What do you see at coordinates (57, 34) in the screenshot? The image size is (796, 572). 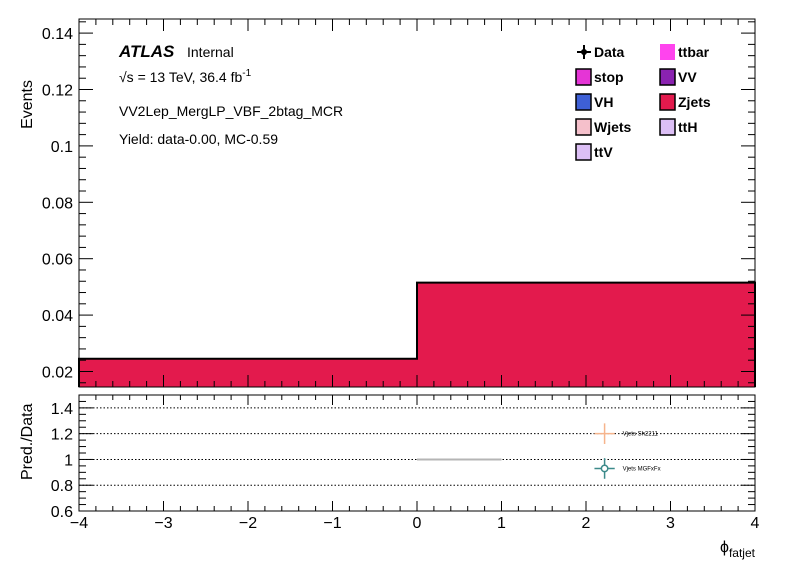 I see `main-ytick-label: 0.14` at bounding box center [57, 34].